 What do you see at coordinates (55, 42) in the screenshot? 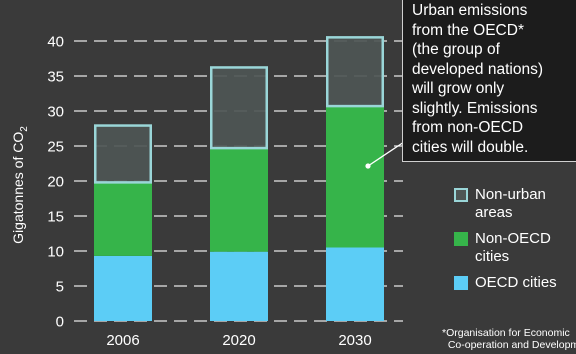
I see `y-tick-label-40: 40` at bounding box center [55, 42].